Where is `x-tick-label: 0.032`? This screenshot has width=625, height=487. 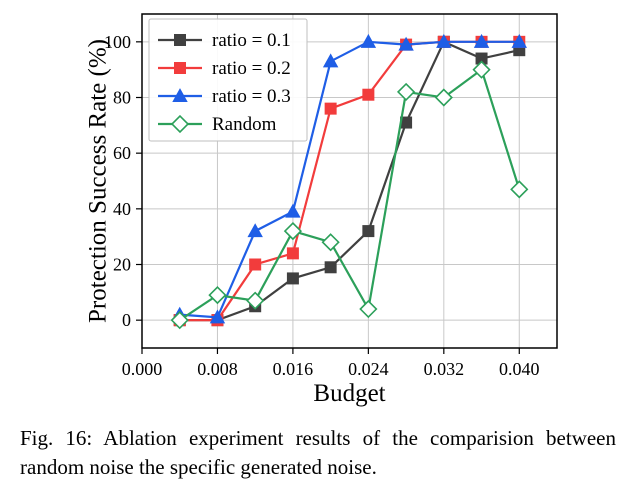
x-tick-label: 0.032 is located at coordinates (444, 369).